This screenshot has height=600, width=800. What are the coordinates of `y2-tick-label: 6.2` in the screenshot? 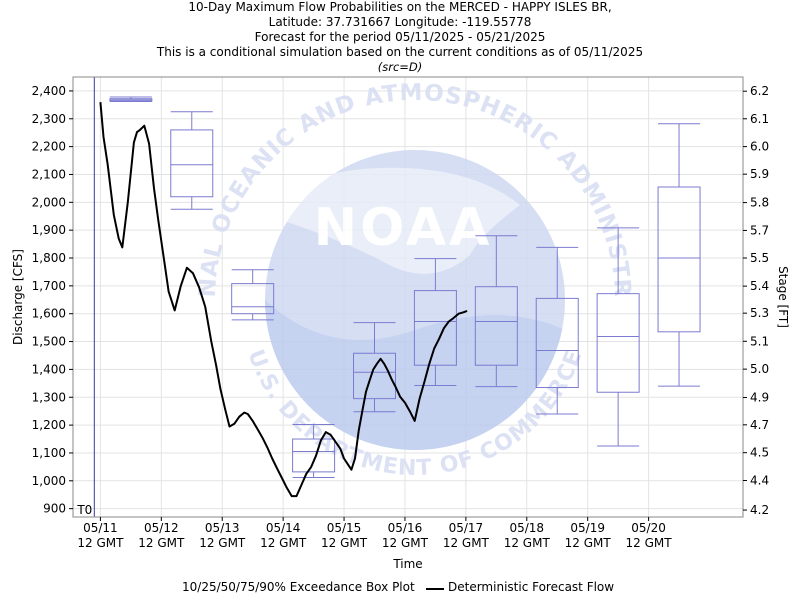 It's located at (759, 91).